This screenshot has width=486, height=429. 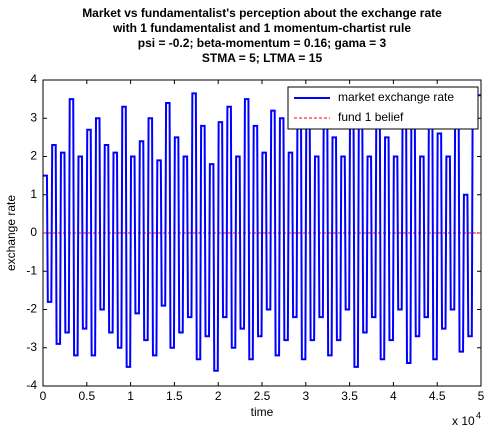 What do you see at coordinates (262, 396) in the screenshot?
I see `x-tick-label: 2.5` at bounding box center [262, 396].